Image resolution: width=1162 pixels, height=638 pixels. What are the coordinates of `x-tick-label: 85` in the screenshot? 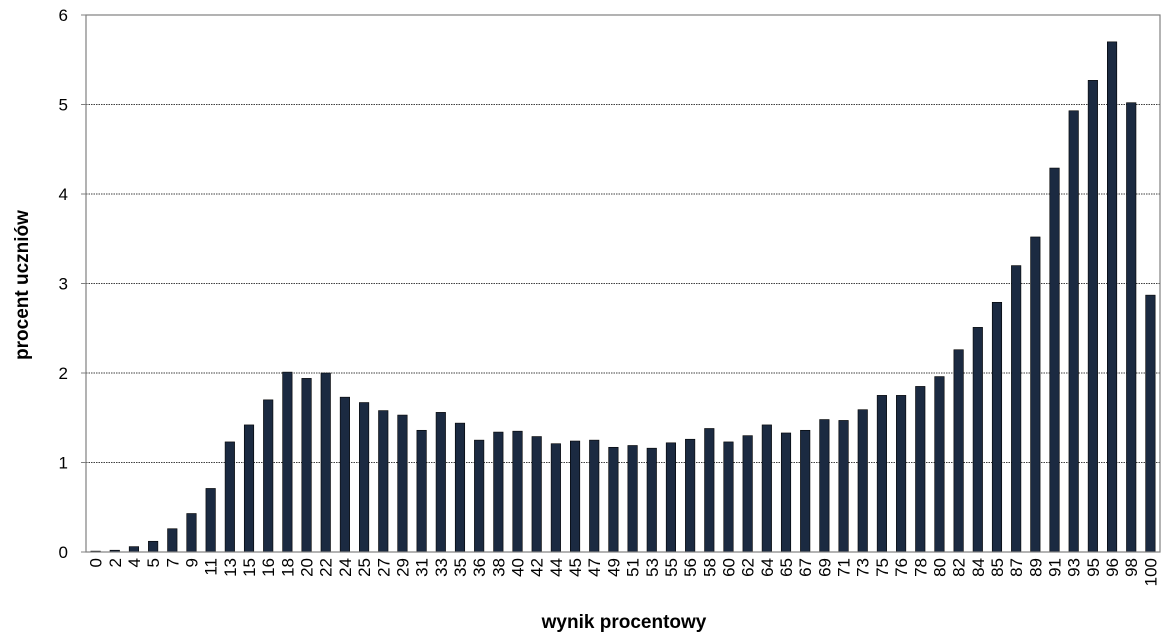 It's located at (997, 567).